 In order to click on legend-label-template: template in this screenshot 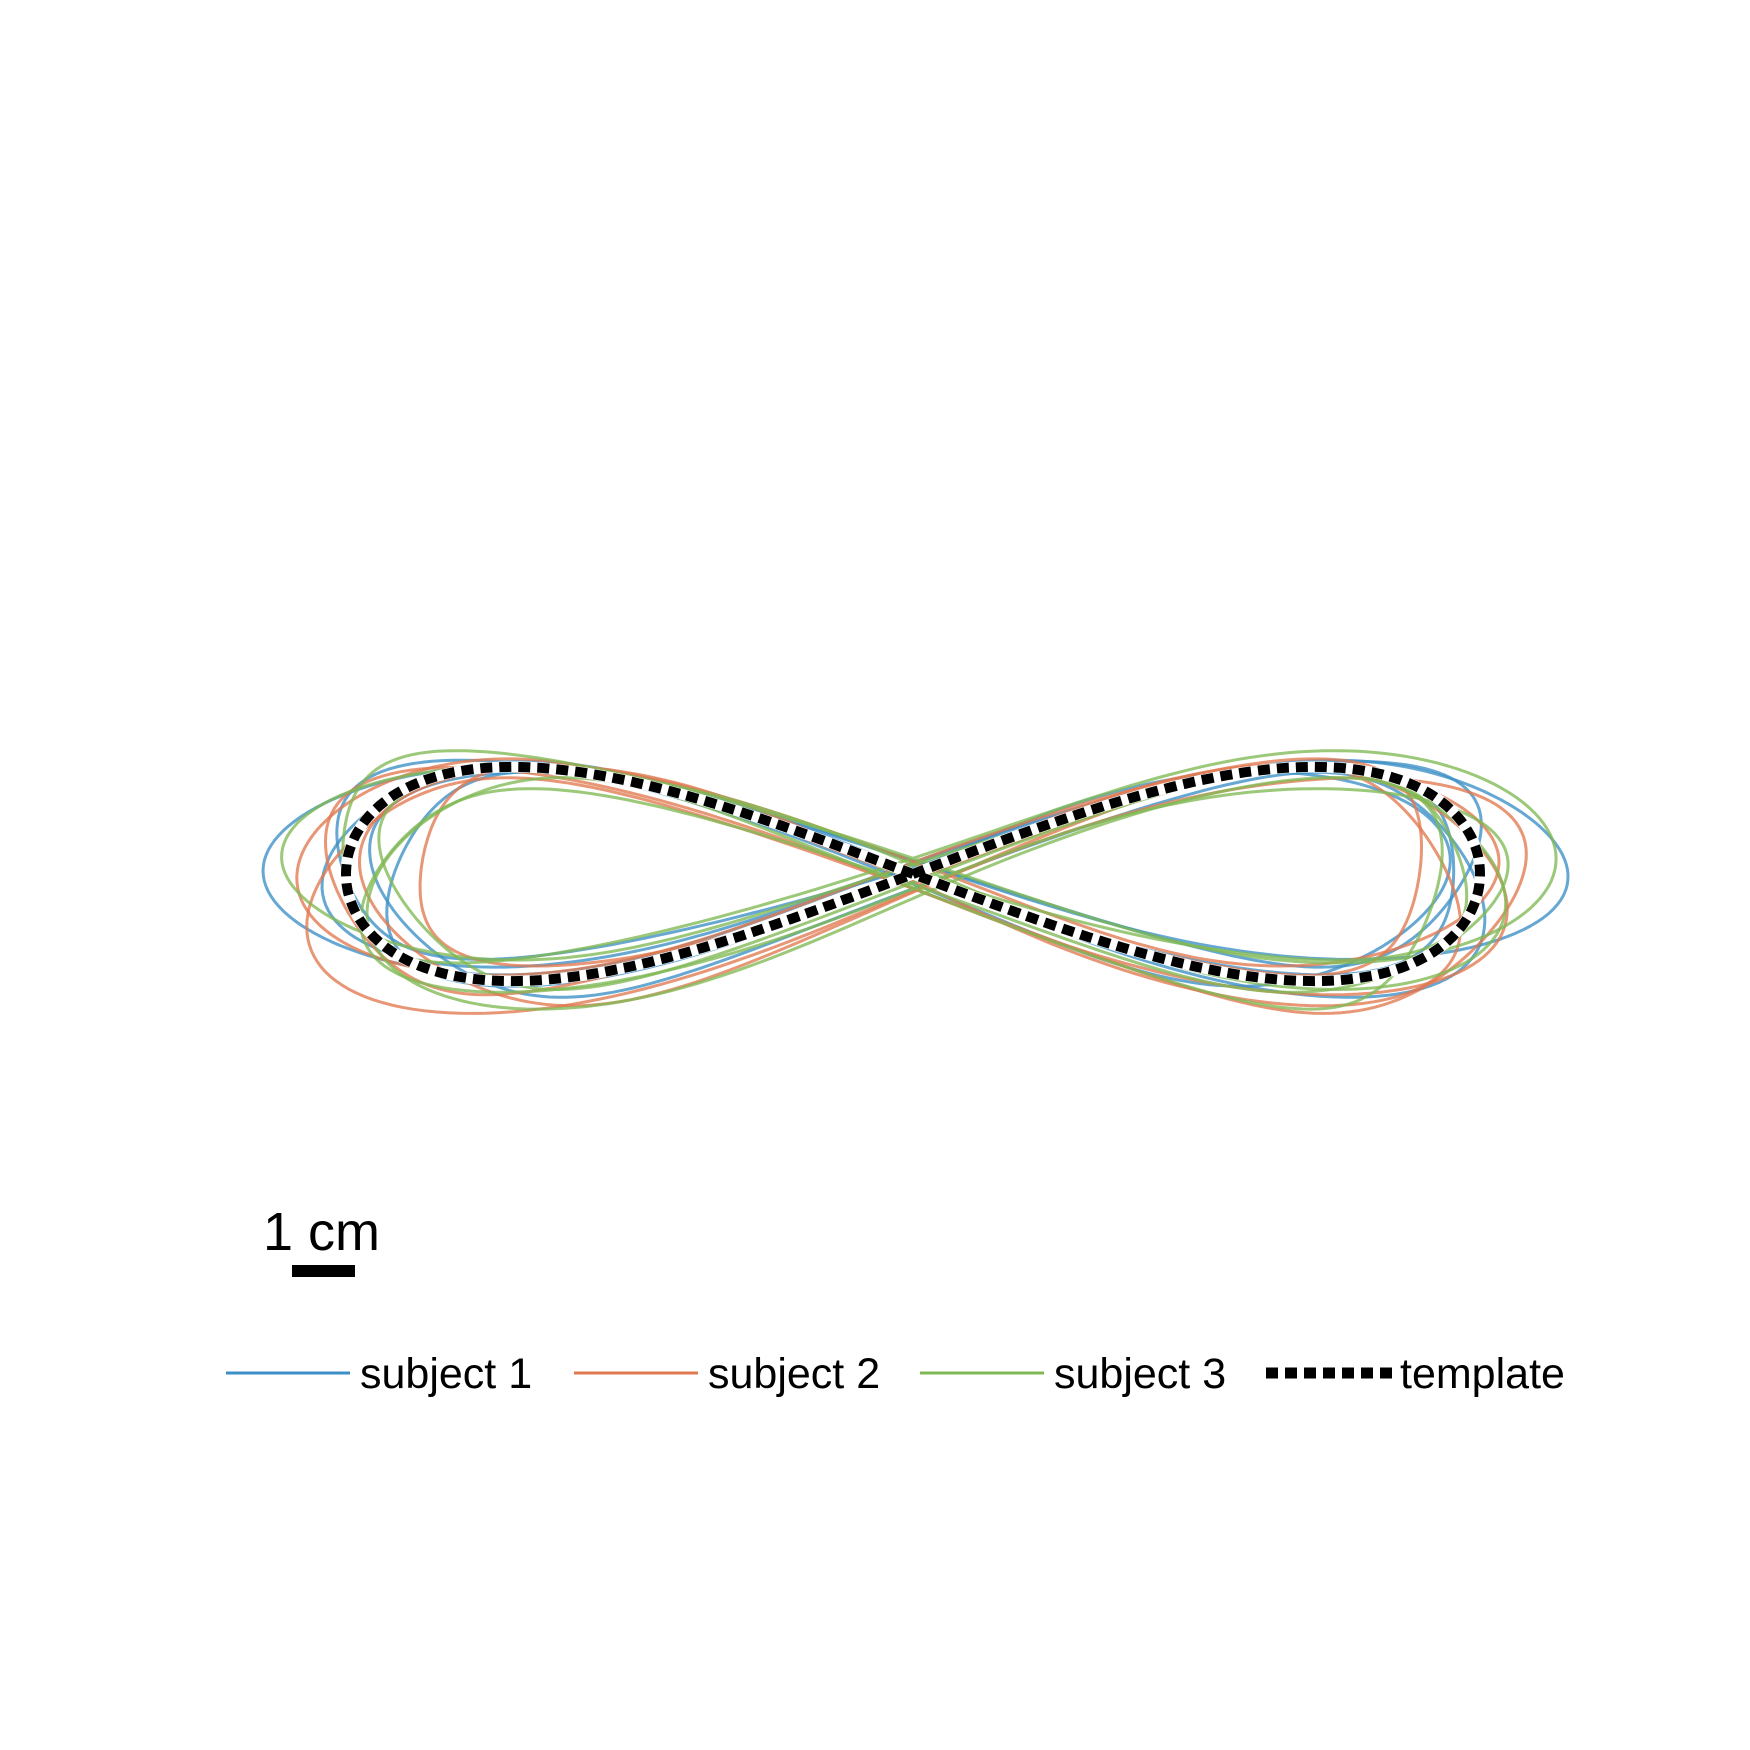, I will do `click(1482, 1374)`.